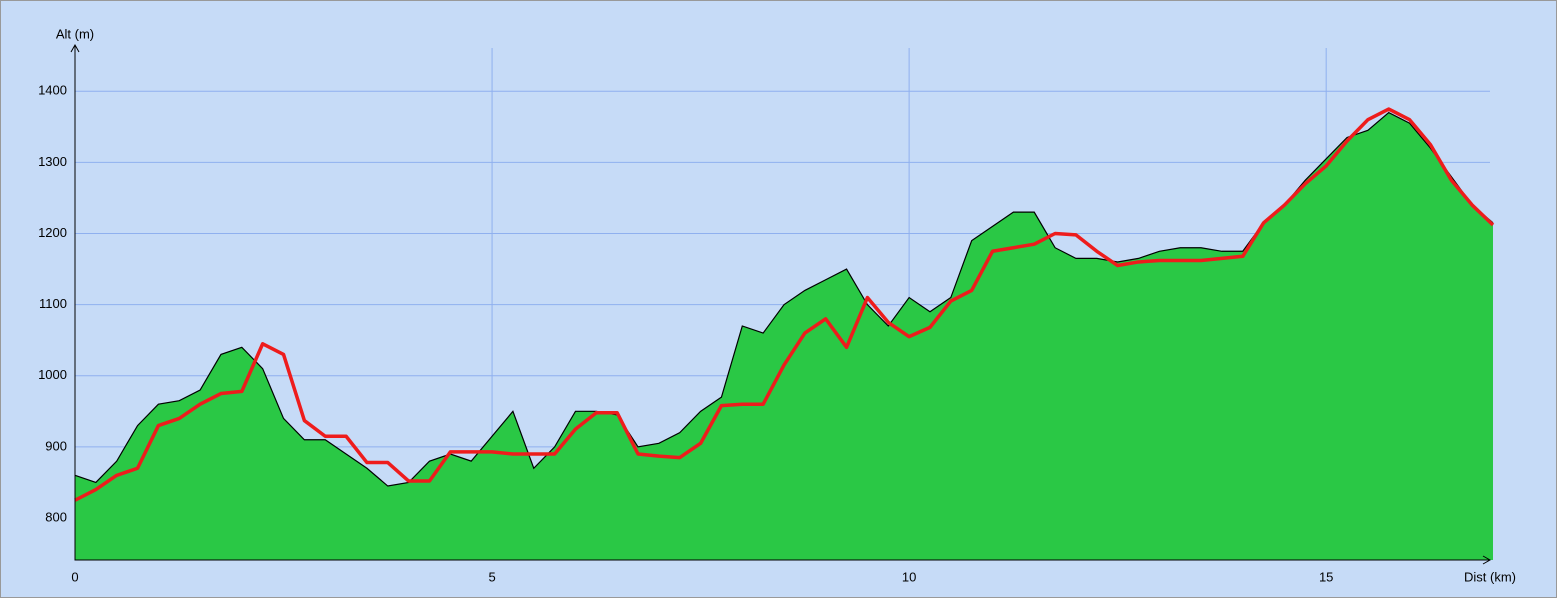 This screenshot has width=1557, height=598. What do you see at coordinates (909, 576) in the screenshot?
I see `x-tick-label: 10` at bounding box center [909, 576].